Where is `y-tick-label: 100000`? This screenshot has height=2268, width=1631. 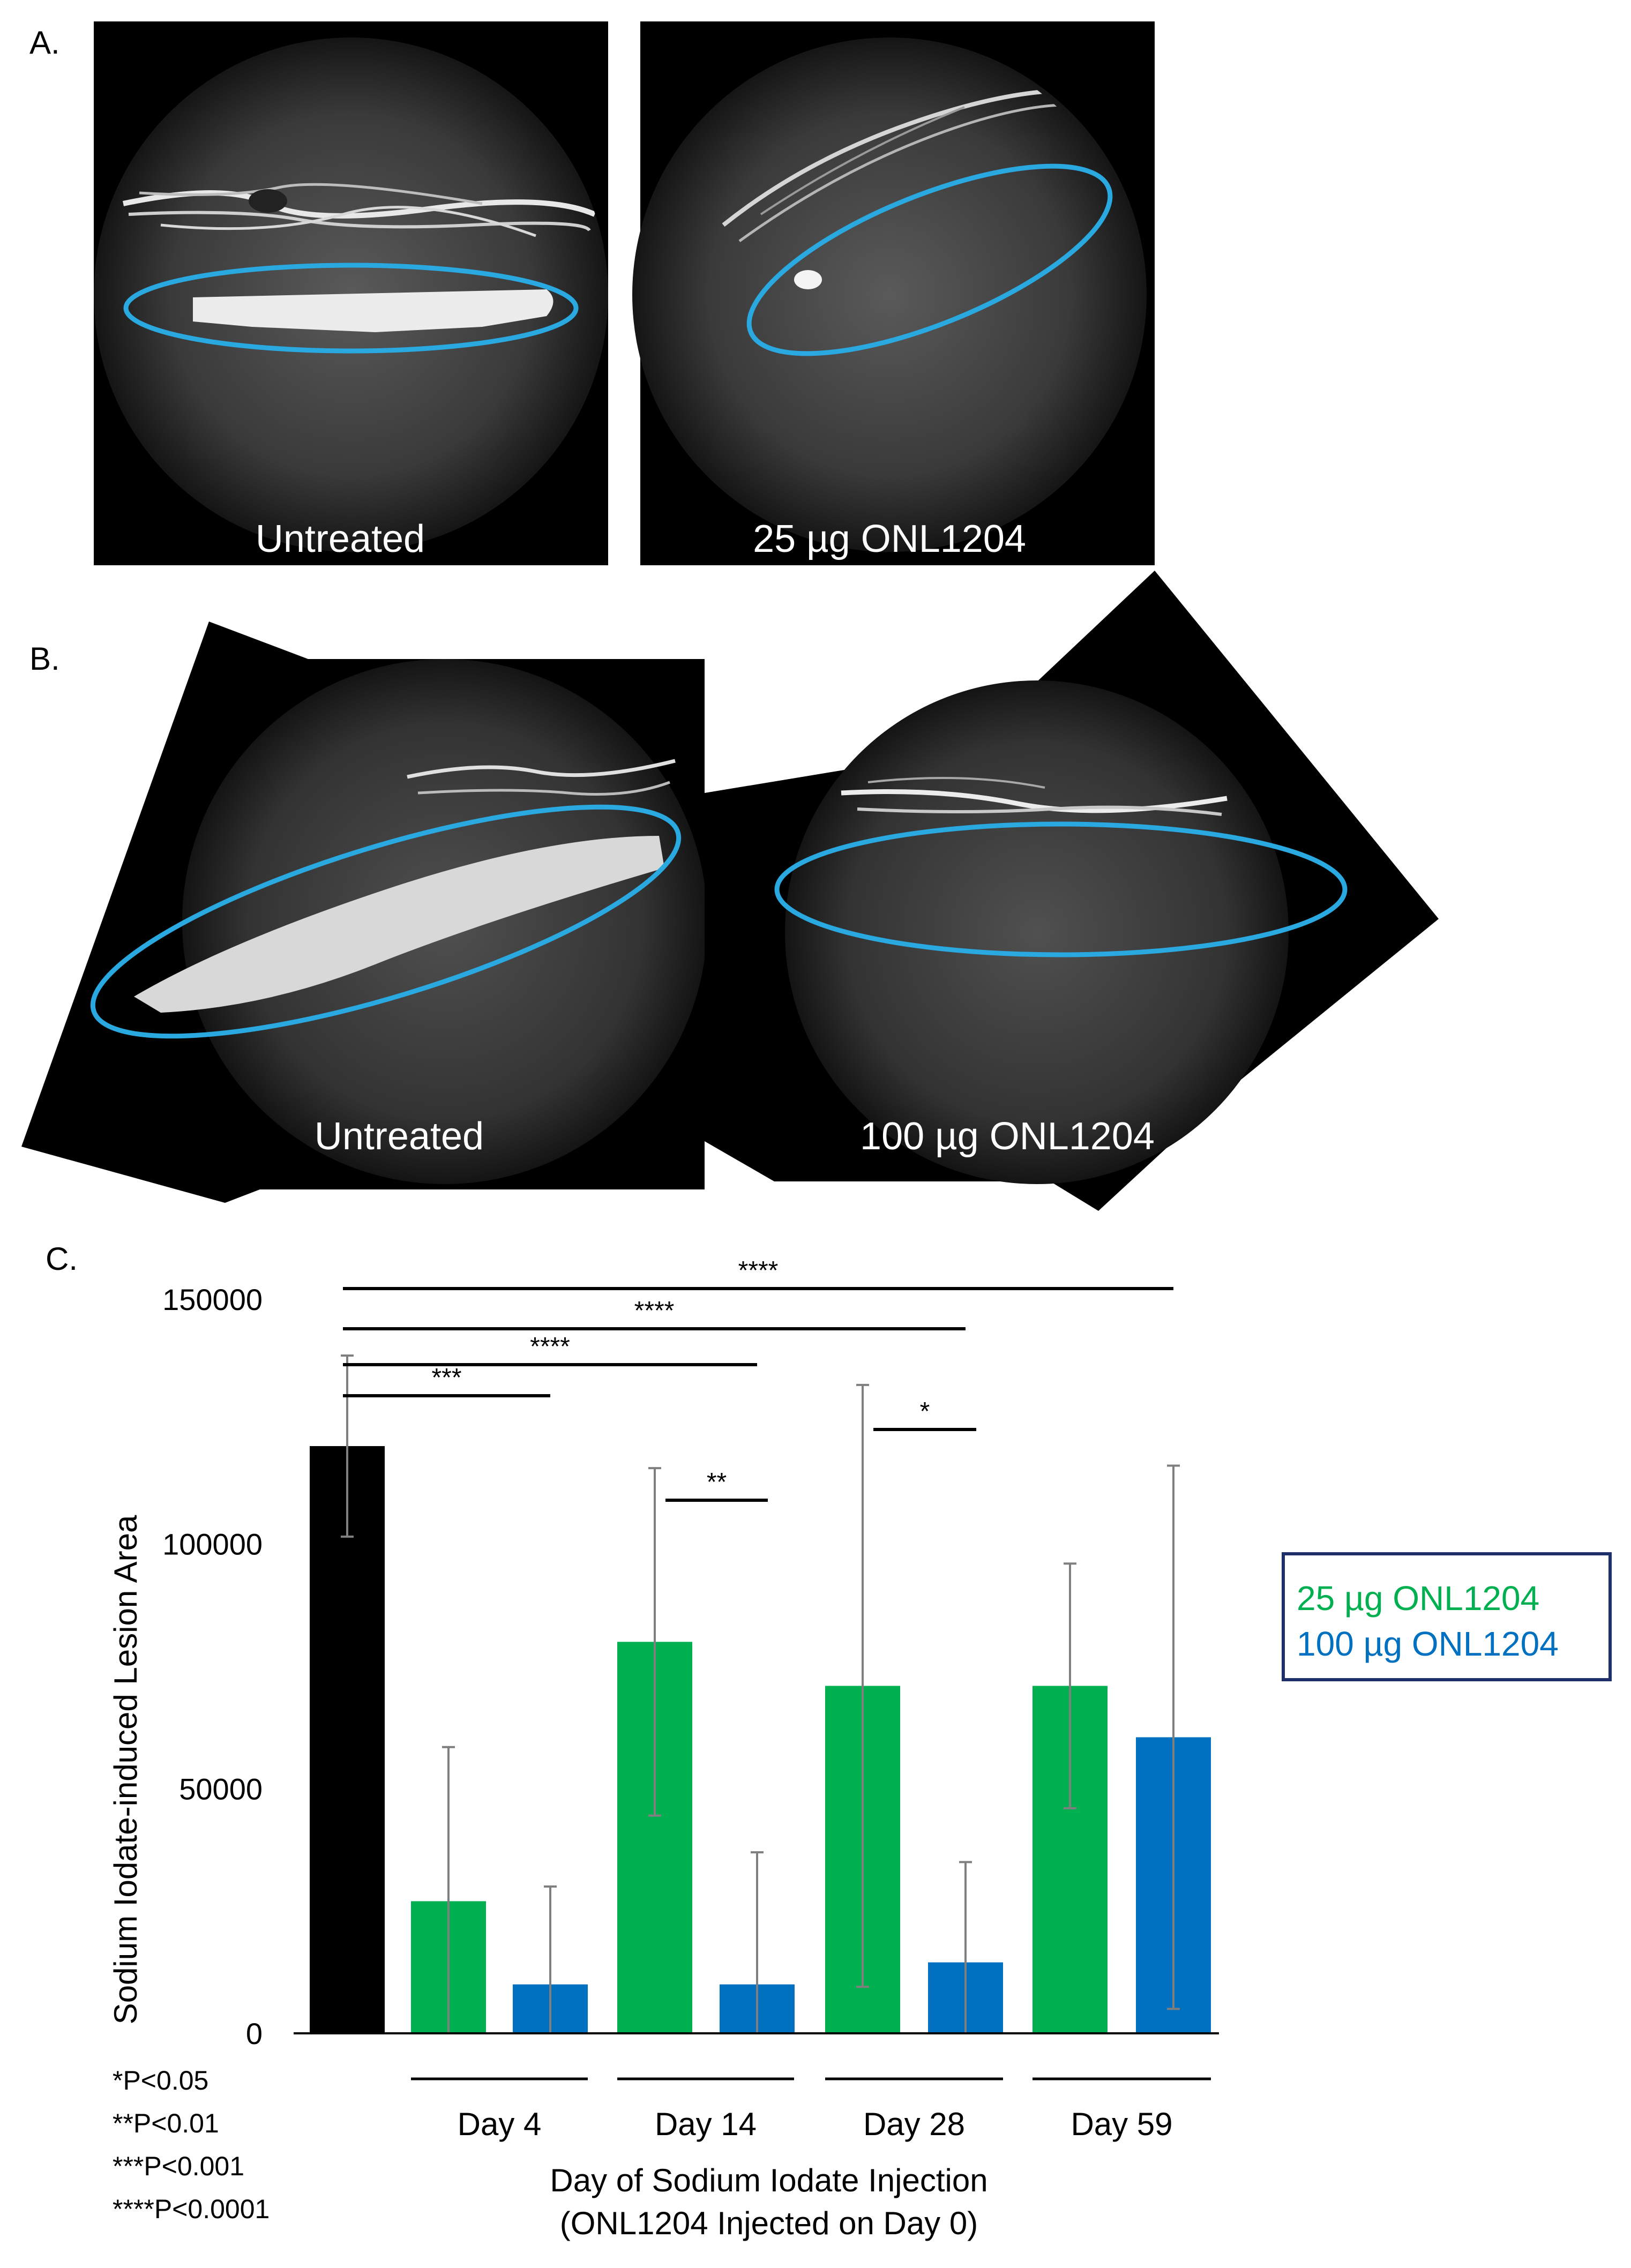
y-tick-label: 100000 is located at coordinates (212, 1544).